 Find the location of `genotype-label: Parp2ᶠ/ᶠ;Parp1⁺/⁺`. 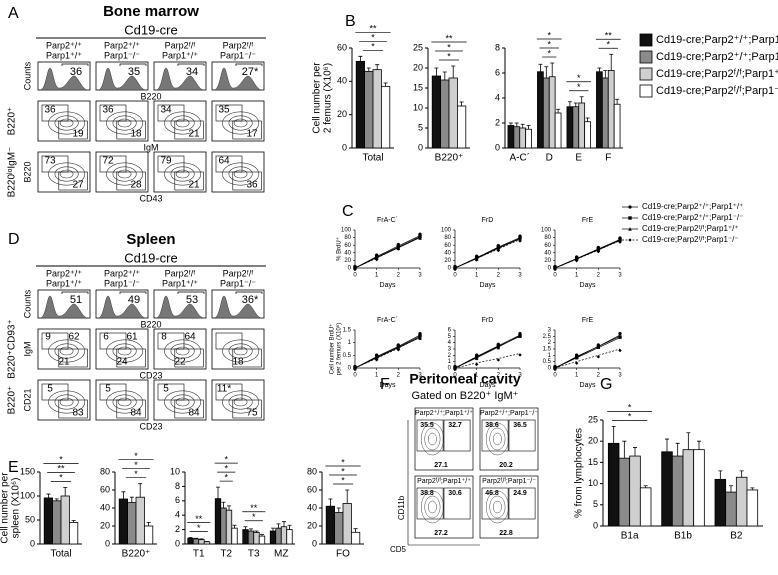

genotype-label: Parp2ᶠ/ᶠ;Parp1⁺/⁺ is located at coordinates (444, 481).